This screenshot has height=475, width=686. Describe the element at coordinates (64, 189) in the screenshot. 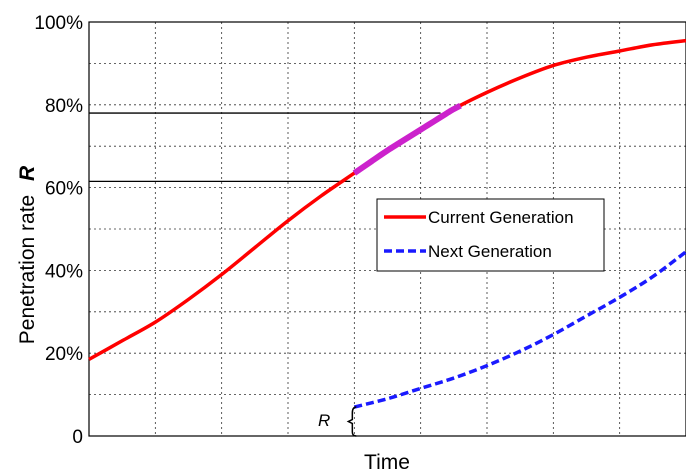

I see `y-tick-label: 60%` at that location.